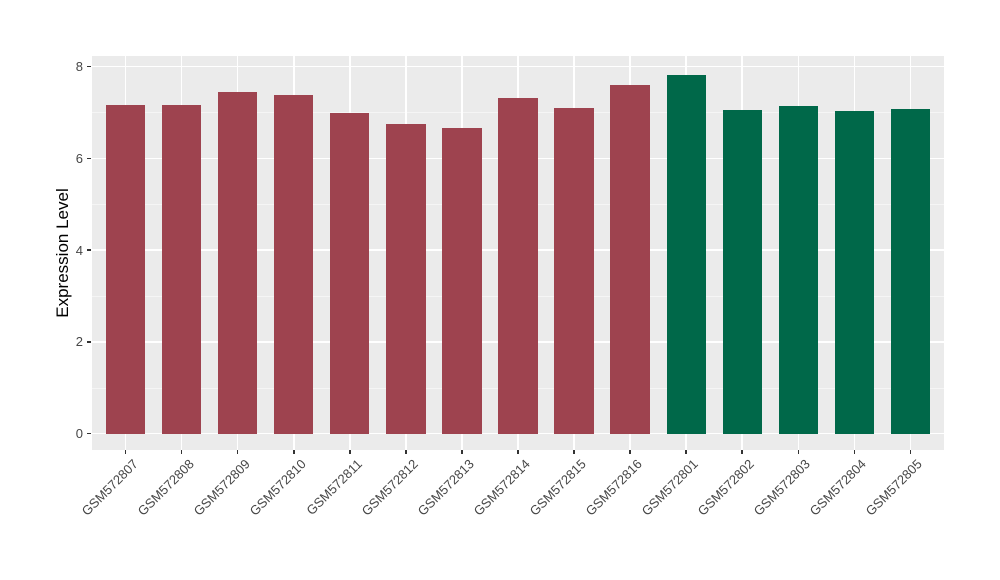 The width and height of the screenshot is (1000, 580). What do you see at coordinates (182, 269) in the screenshot?
I see `bar-GSM572808` at bounding box center [182, 269].